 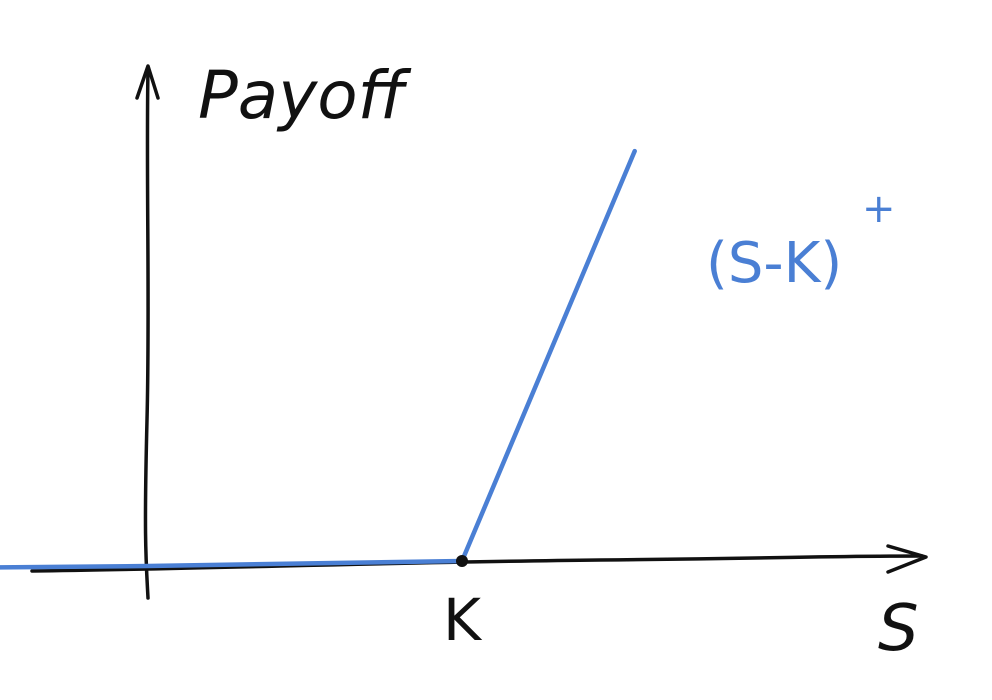 What do you see at coordinates (462, 561) in the screenshot?
I see `strike-point-marker` at bounding box center [462, 561].